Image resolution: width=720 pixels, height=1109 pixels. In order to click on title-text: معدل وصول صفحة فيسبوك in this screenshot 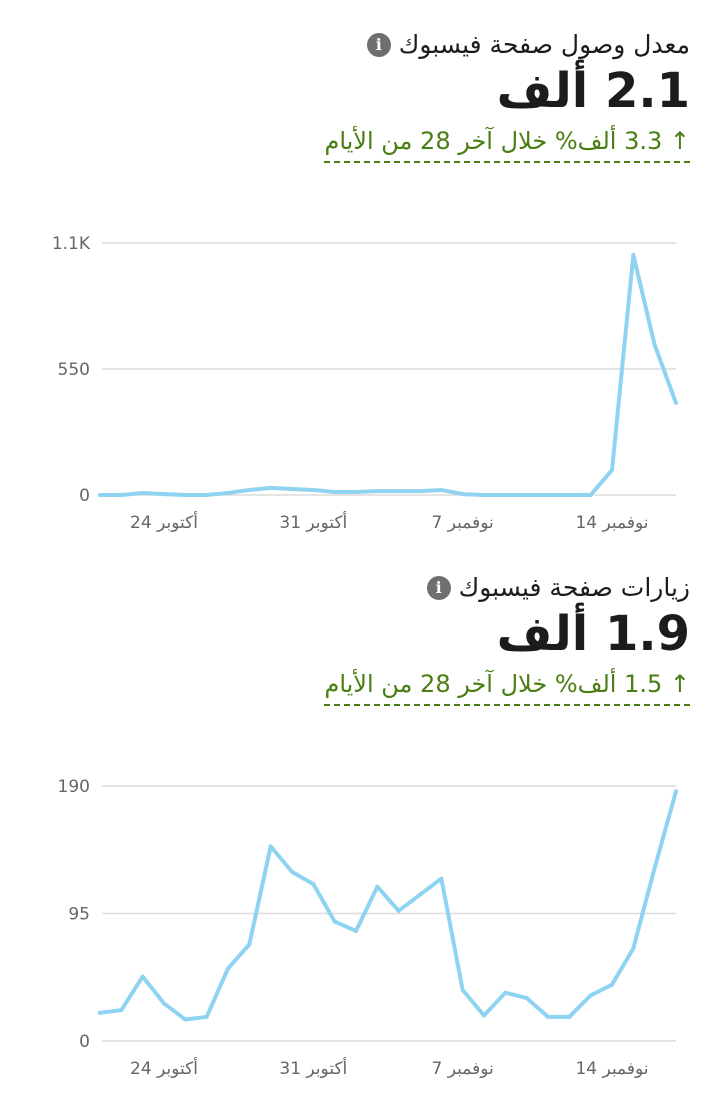, I will do `click(544, 44)`.